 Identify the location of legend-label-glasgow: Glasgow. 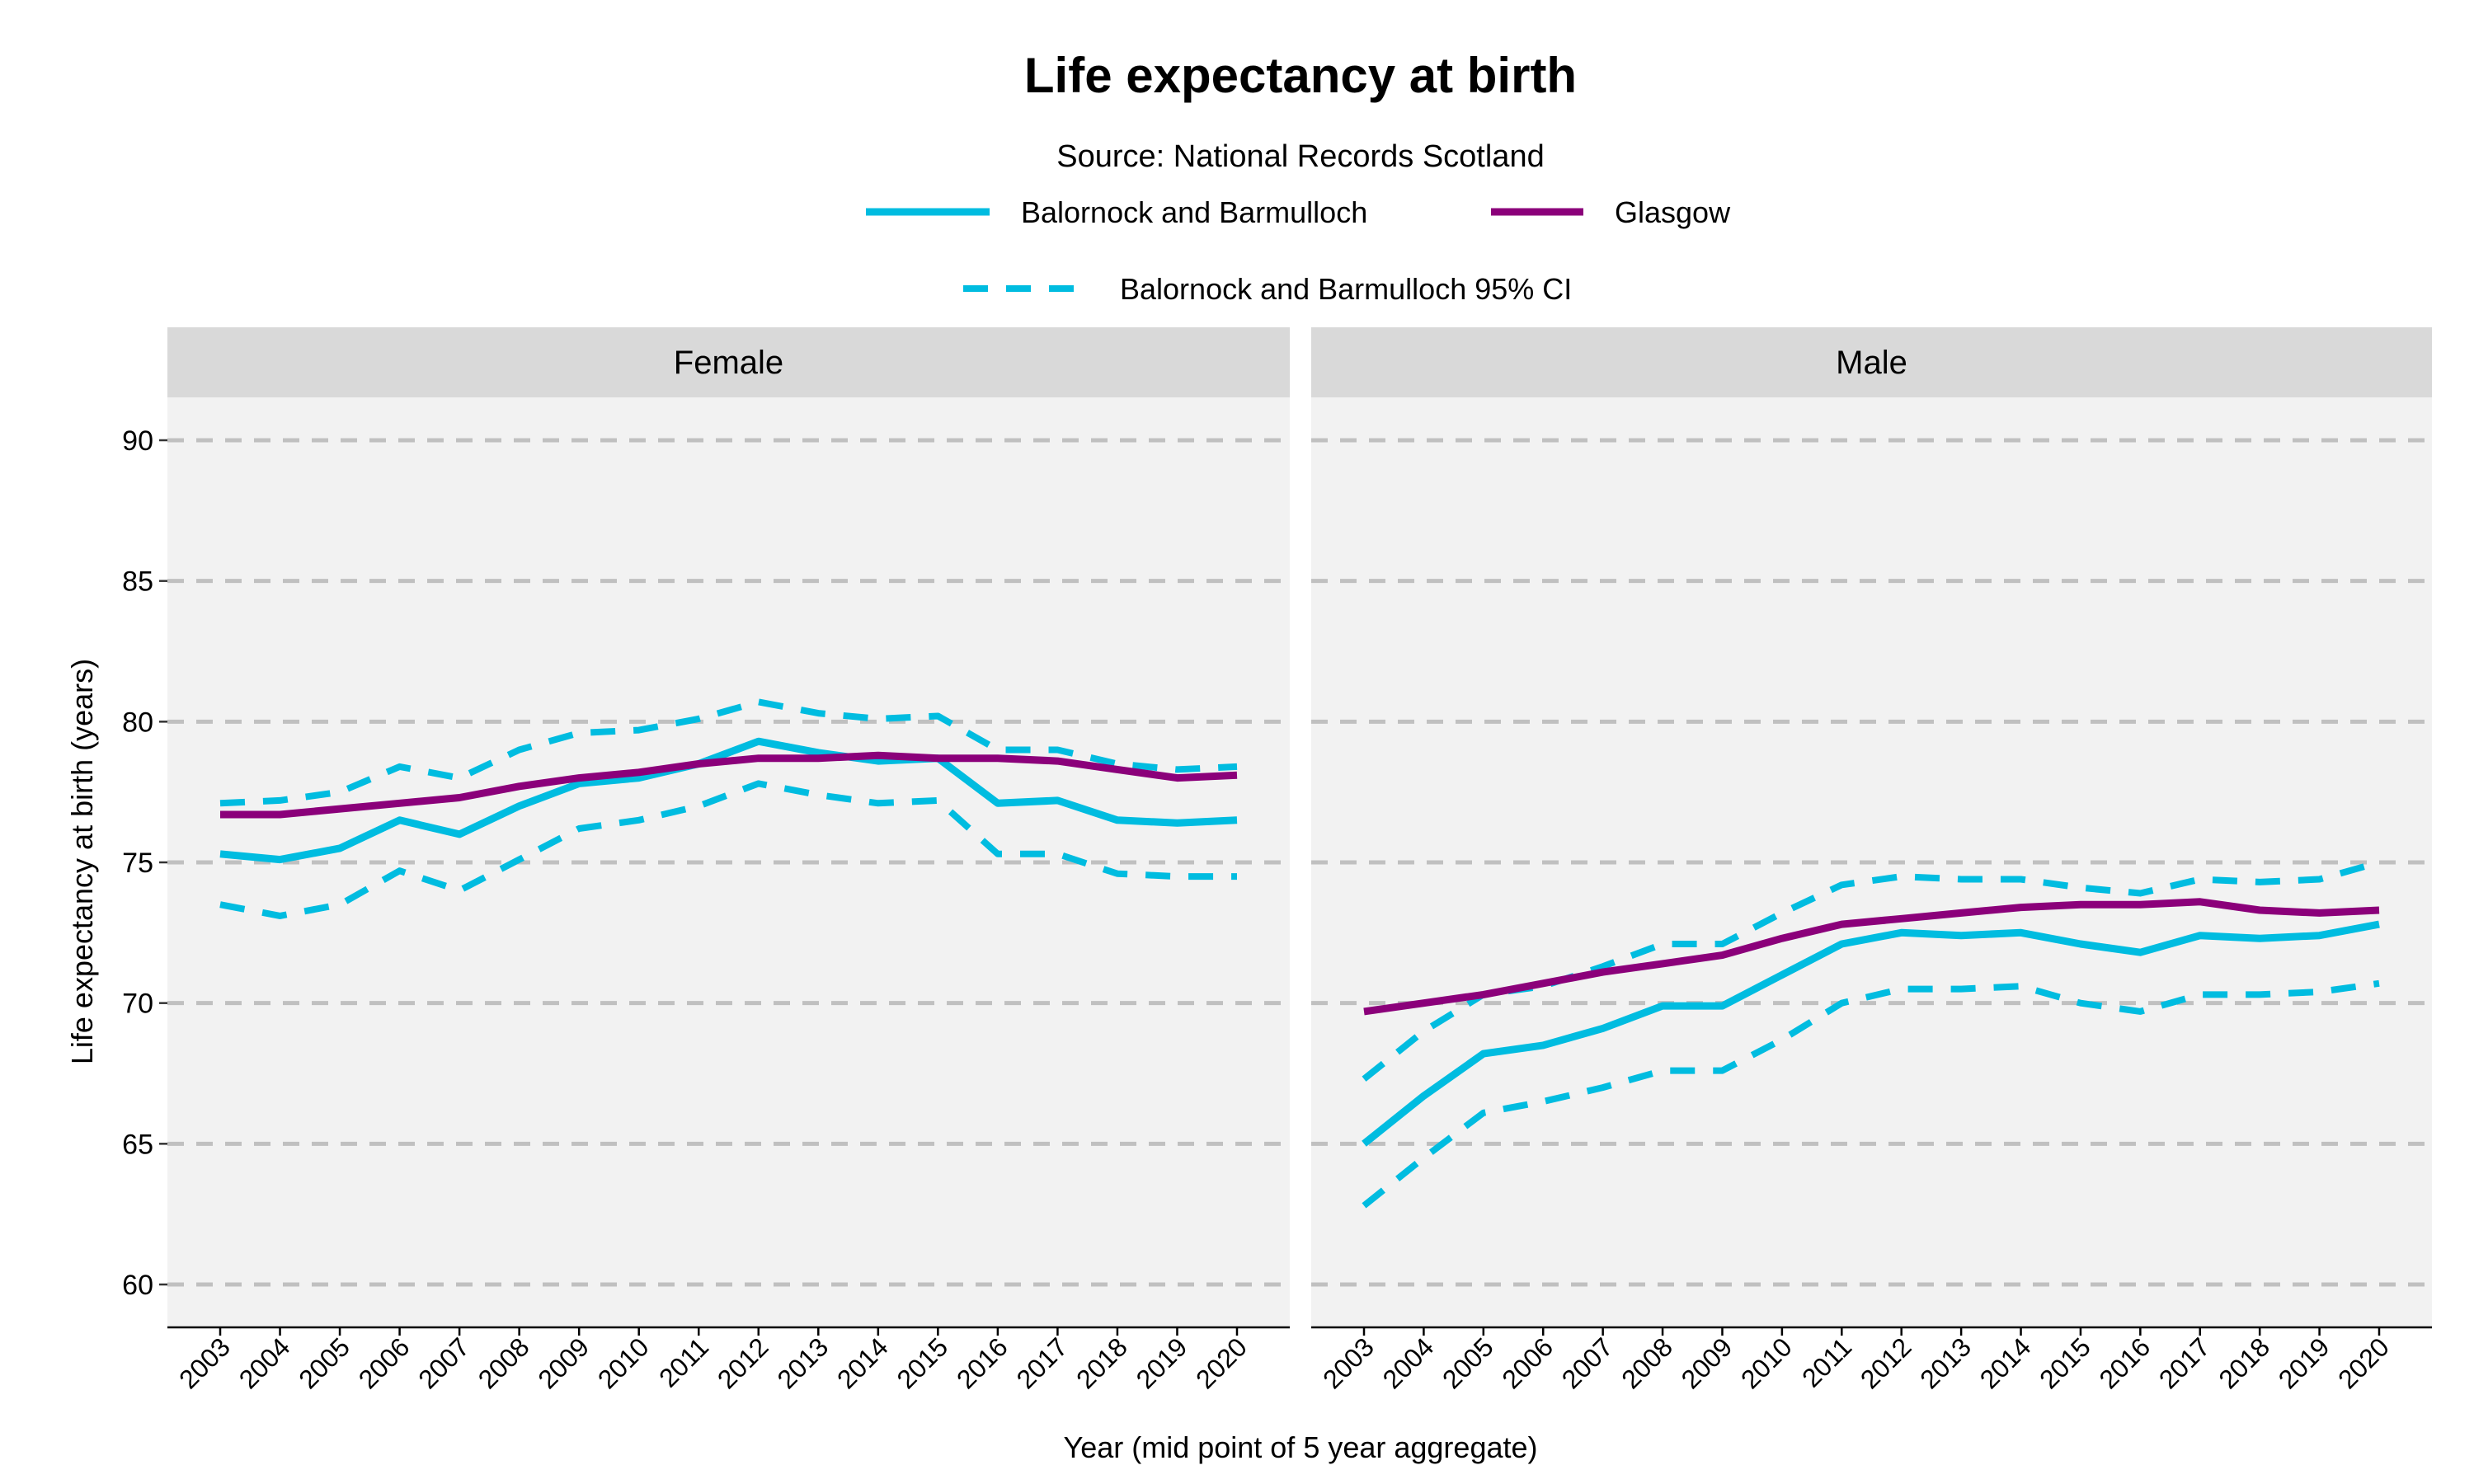
(1673, 212).